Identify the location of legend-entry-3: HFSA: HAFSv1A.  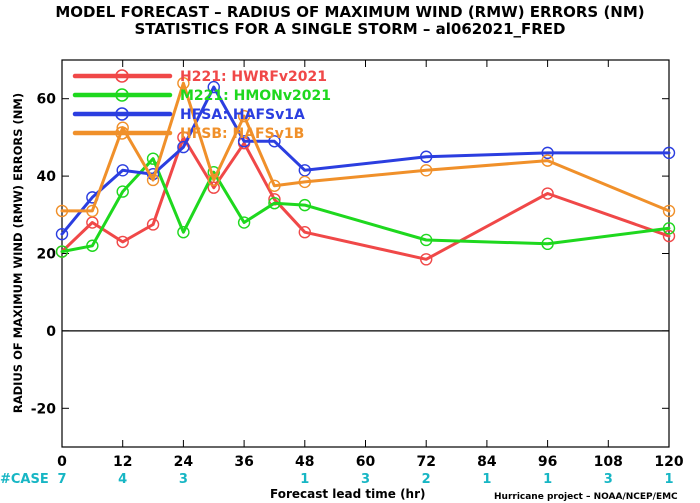
(188, 115).